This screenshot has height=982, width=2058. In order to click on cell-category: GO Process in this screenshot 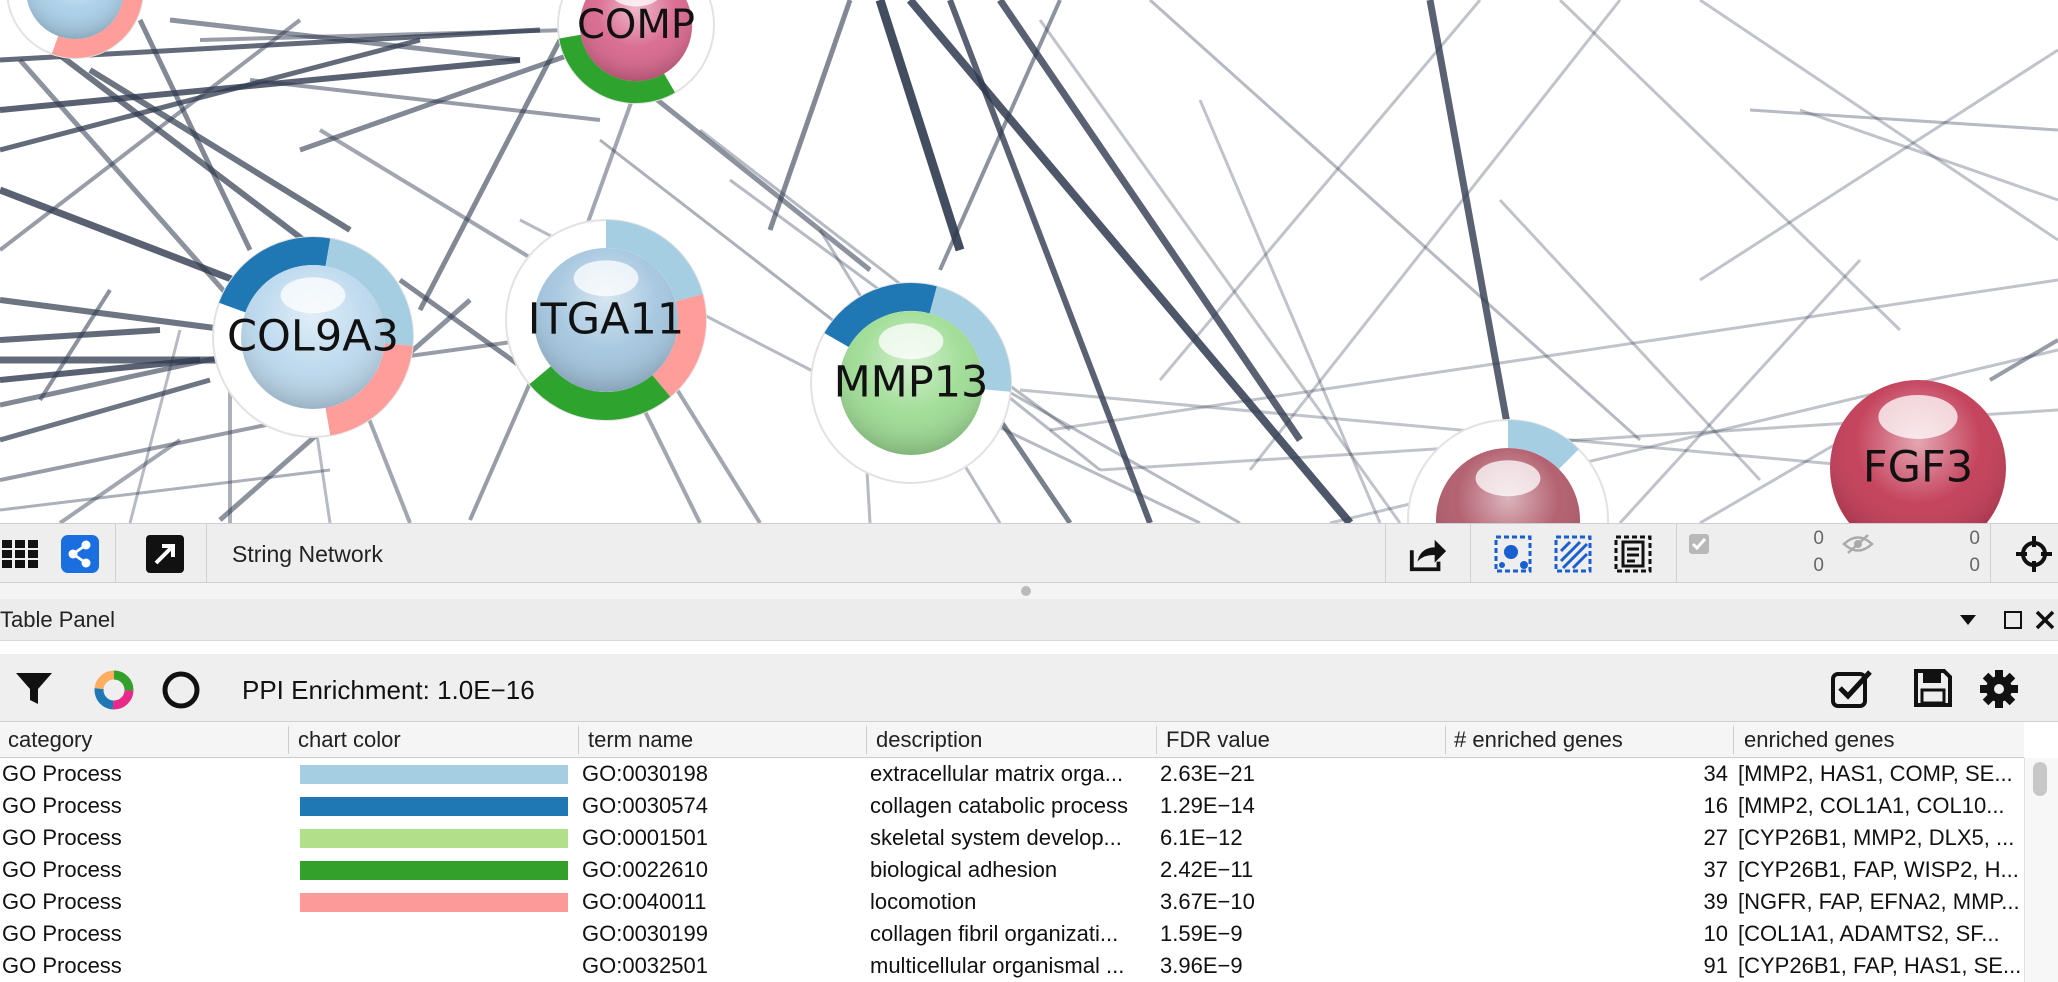, I will do `click(62, 965)`.